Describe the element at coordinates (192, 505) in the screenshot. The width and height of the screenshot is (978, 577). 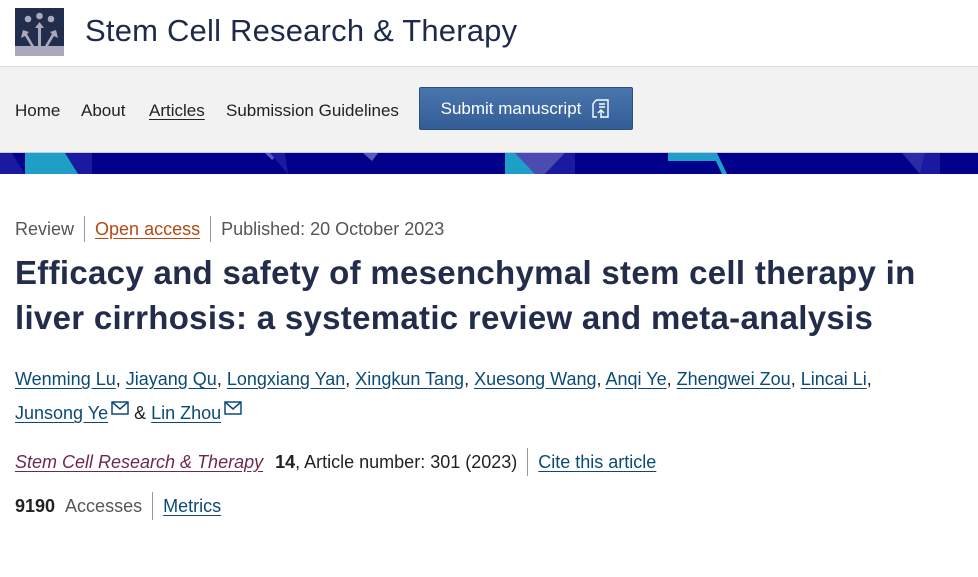
I see `metrics-link: Metrics` at that location.